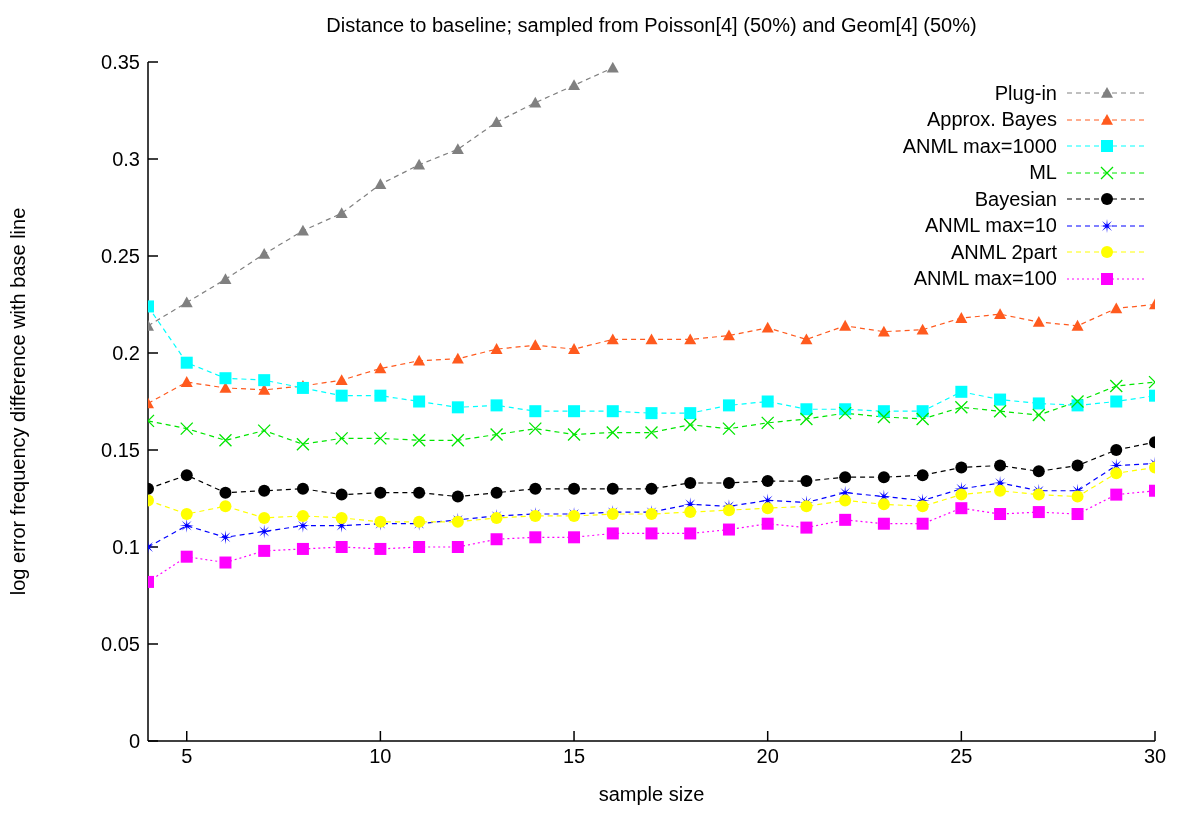 The height and width of the screenshot is (829, 1181). Describe the element at coordinates (1004, 252) in the screenshot. I see `legend-label: ANML 2part` at that location.